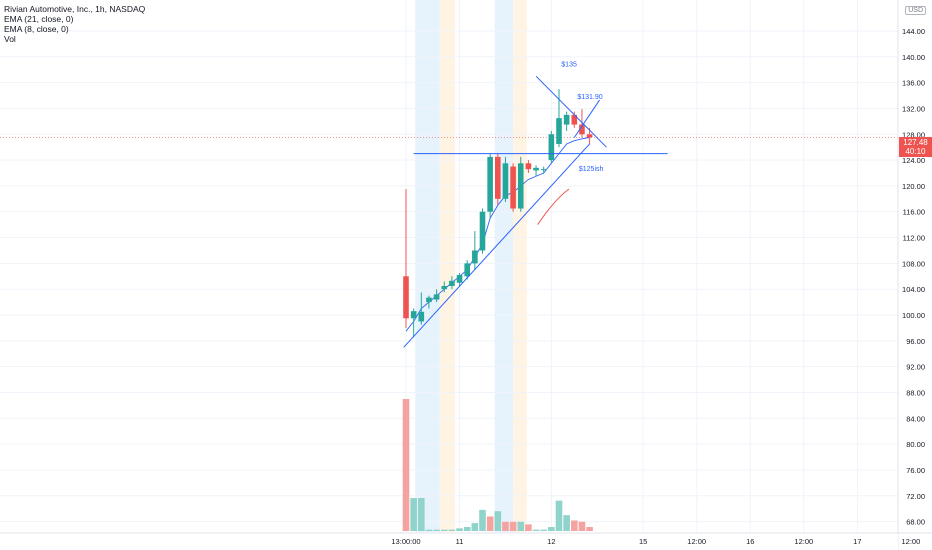 The image size is (932, 550). What do you see at coordinates (643, 541) in the screenshot?
I see `x-tick-label: 15` at bounding box center [643, 541].